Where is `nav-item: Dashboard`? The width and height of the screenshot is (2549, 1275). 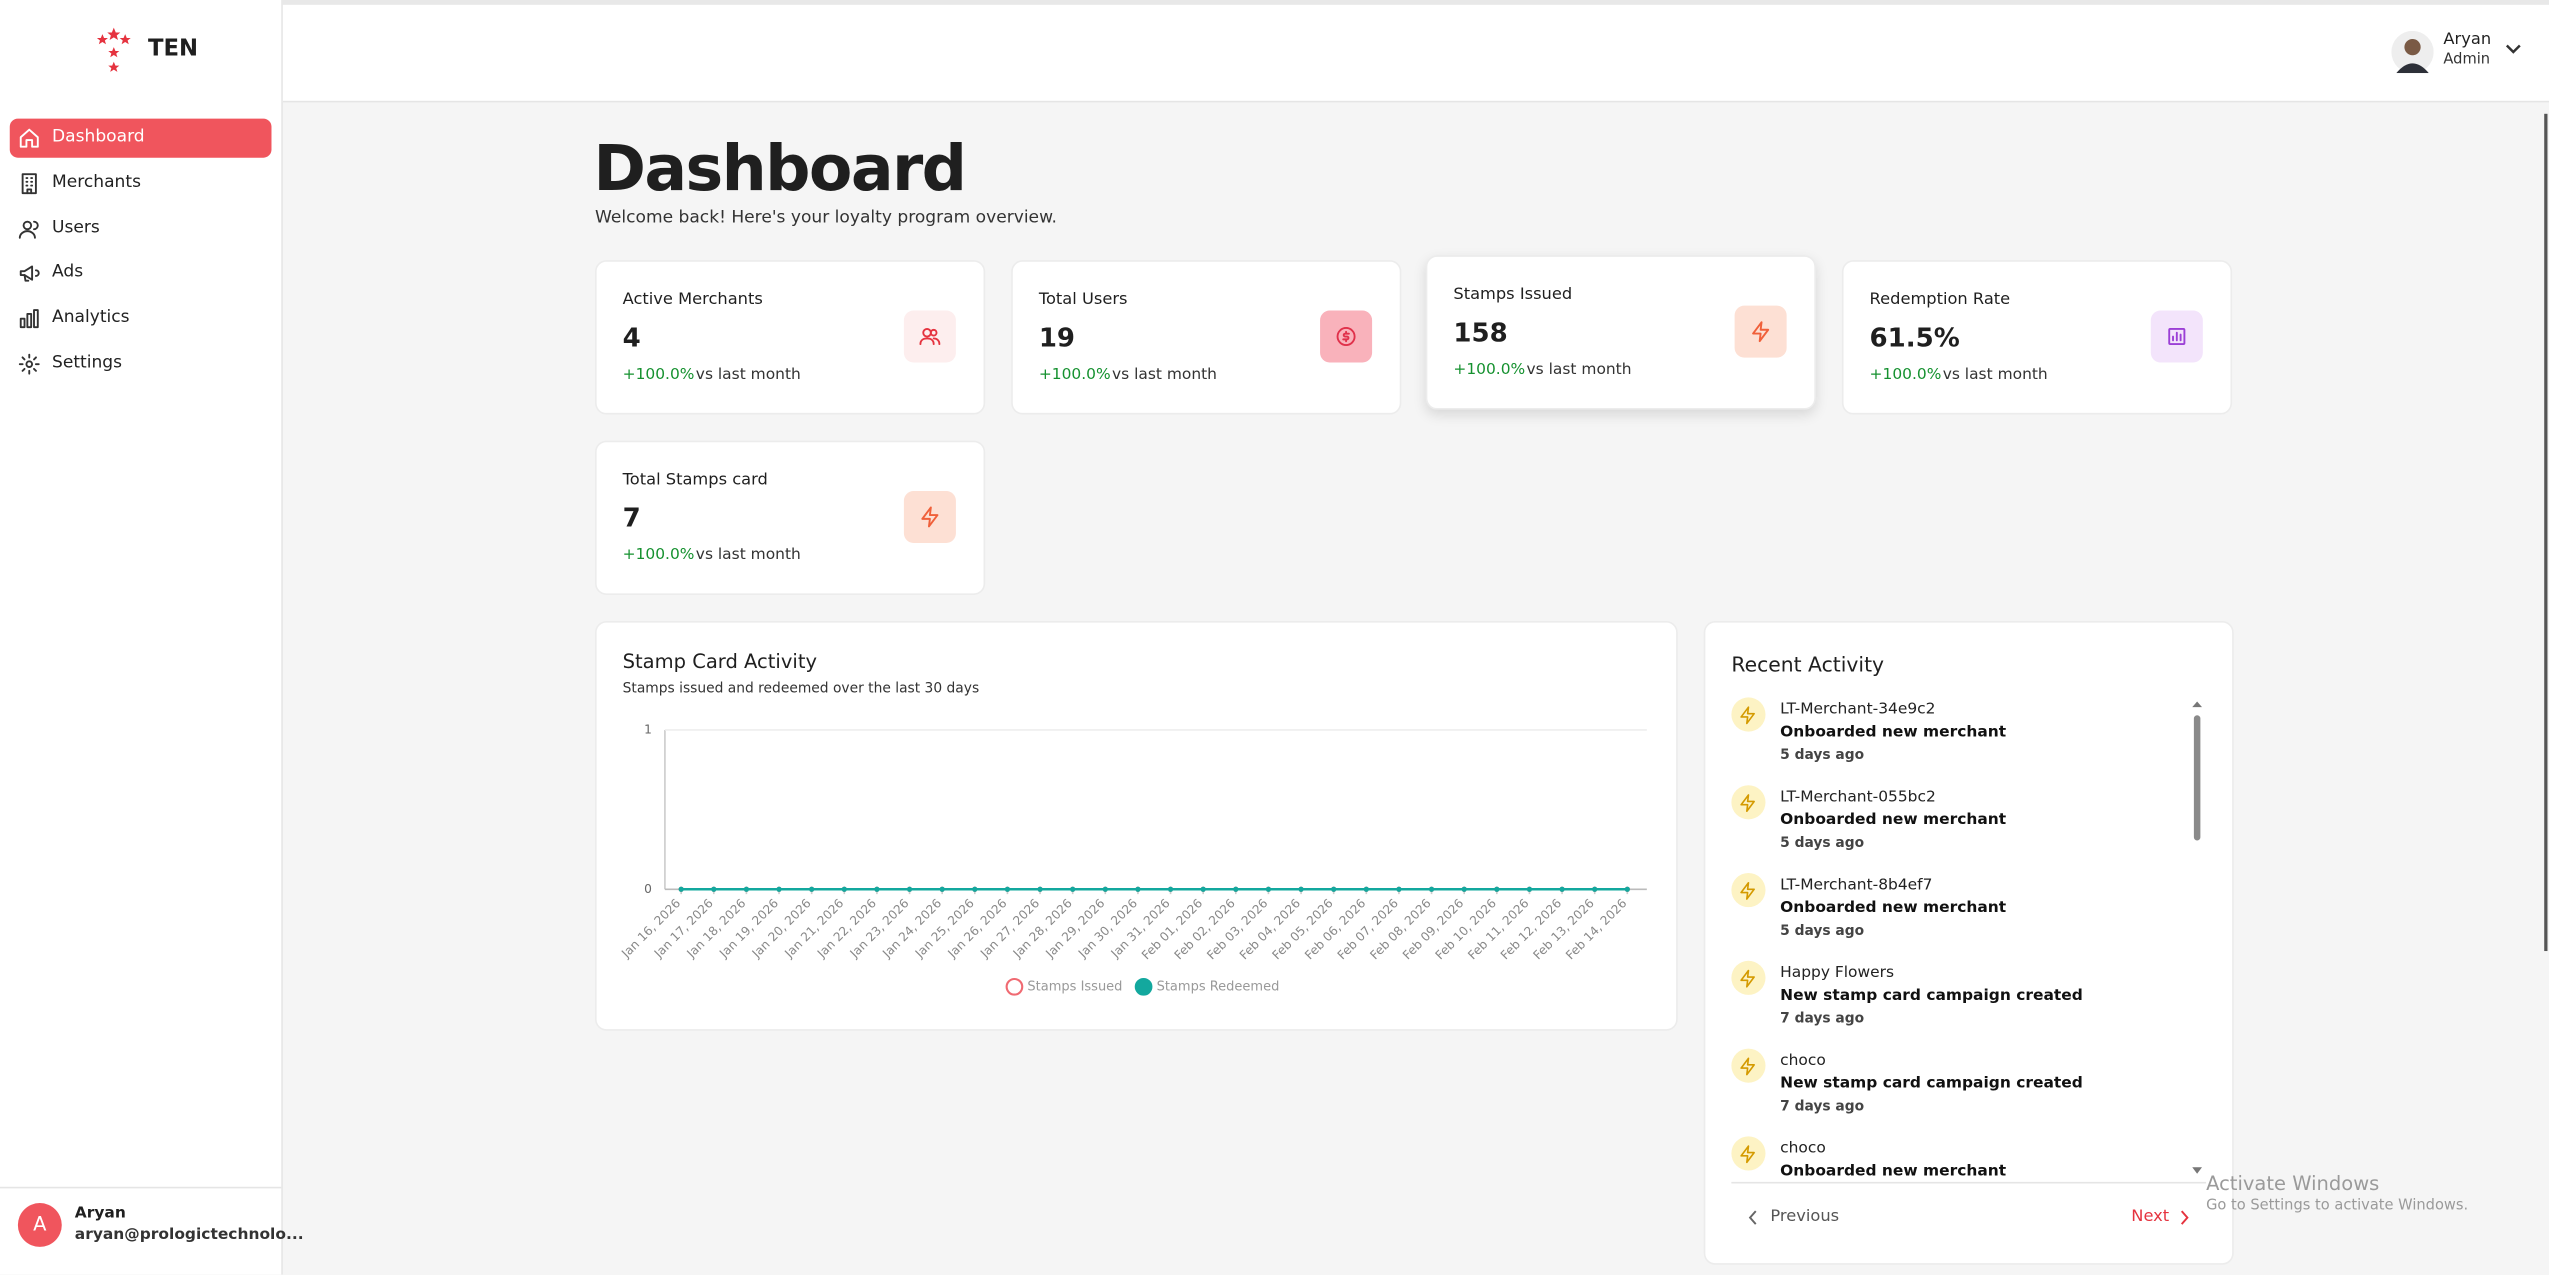 nav-item: Dashboard is located at coordinates (140, 138).